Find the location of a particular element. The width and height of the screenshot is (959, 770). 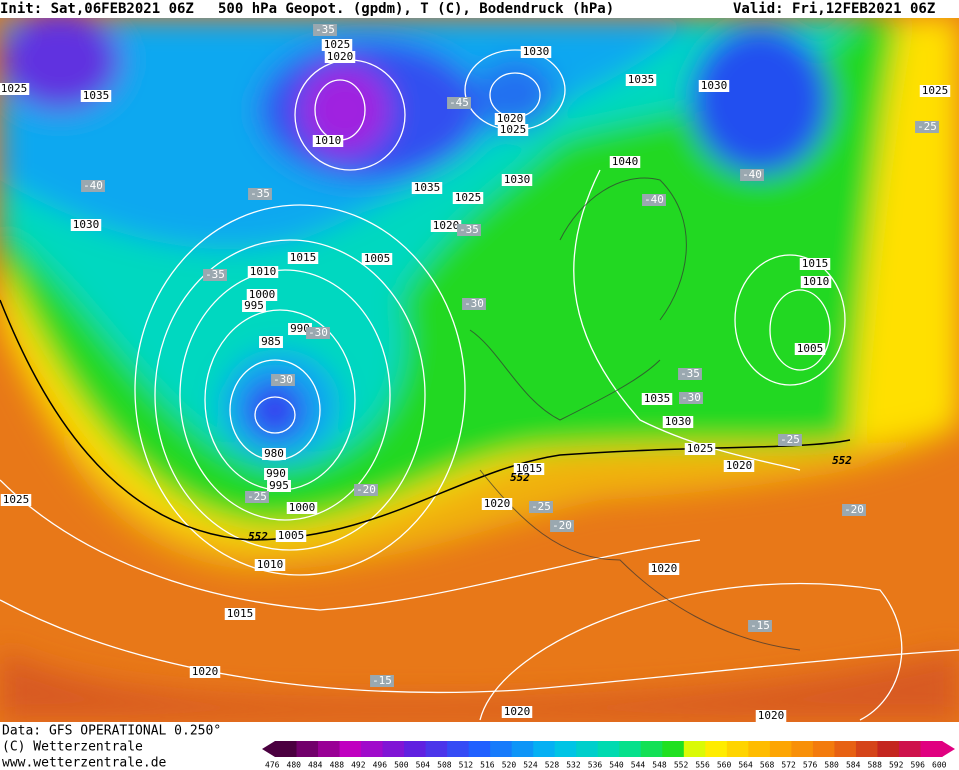

colorbar-label: 580 is located at coordinates (831, 765).